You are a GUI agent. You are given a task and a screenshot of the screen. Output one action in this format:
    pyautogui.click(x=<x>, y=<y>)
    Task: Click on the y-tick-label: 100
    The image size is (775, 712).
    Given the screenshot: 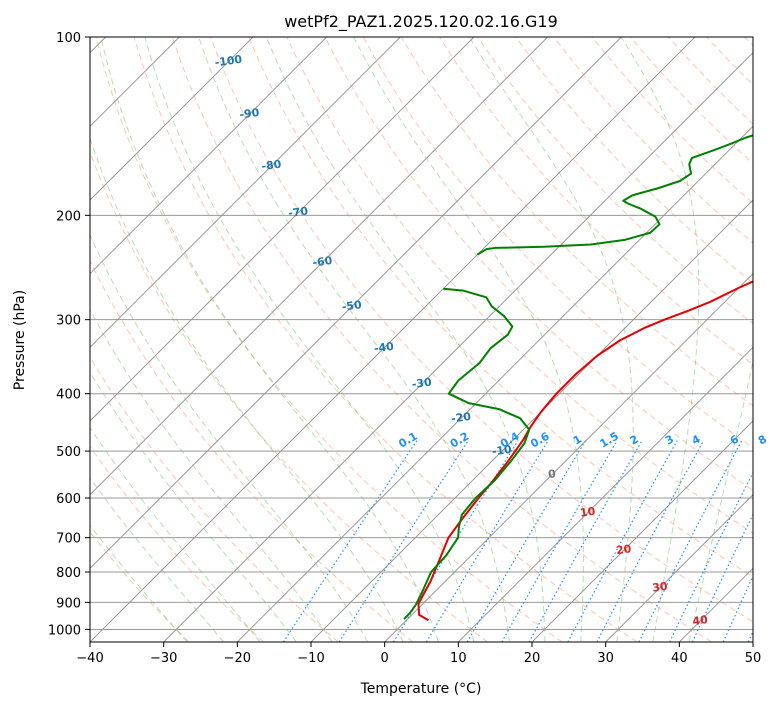 What is the action you would take?
    pyautogui.click(x=68, y=38)
    